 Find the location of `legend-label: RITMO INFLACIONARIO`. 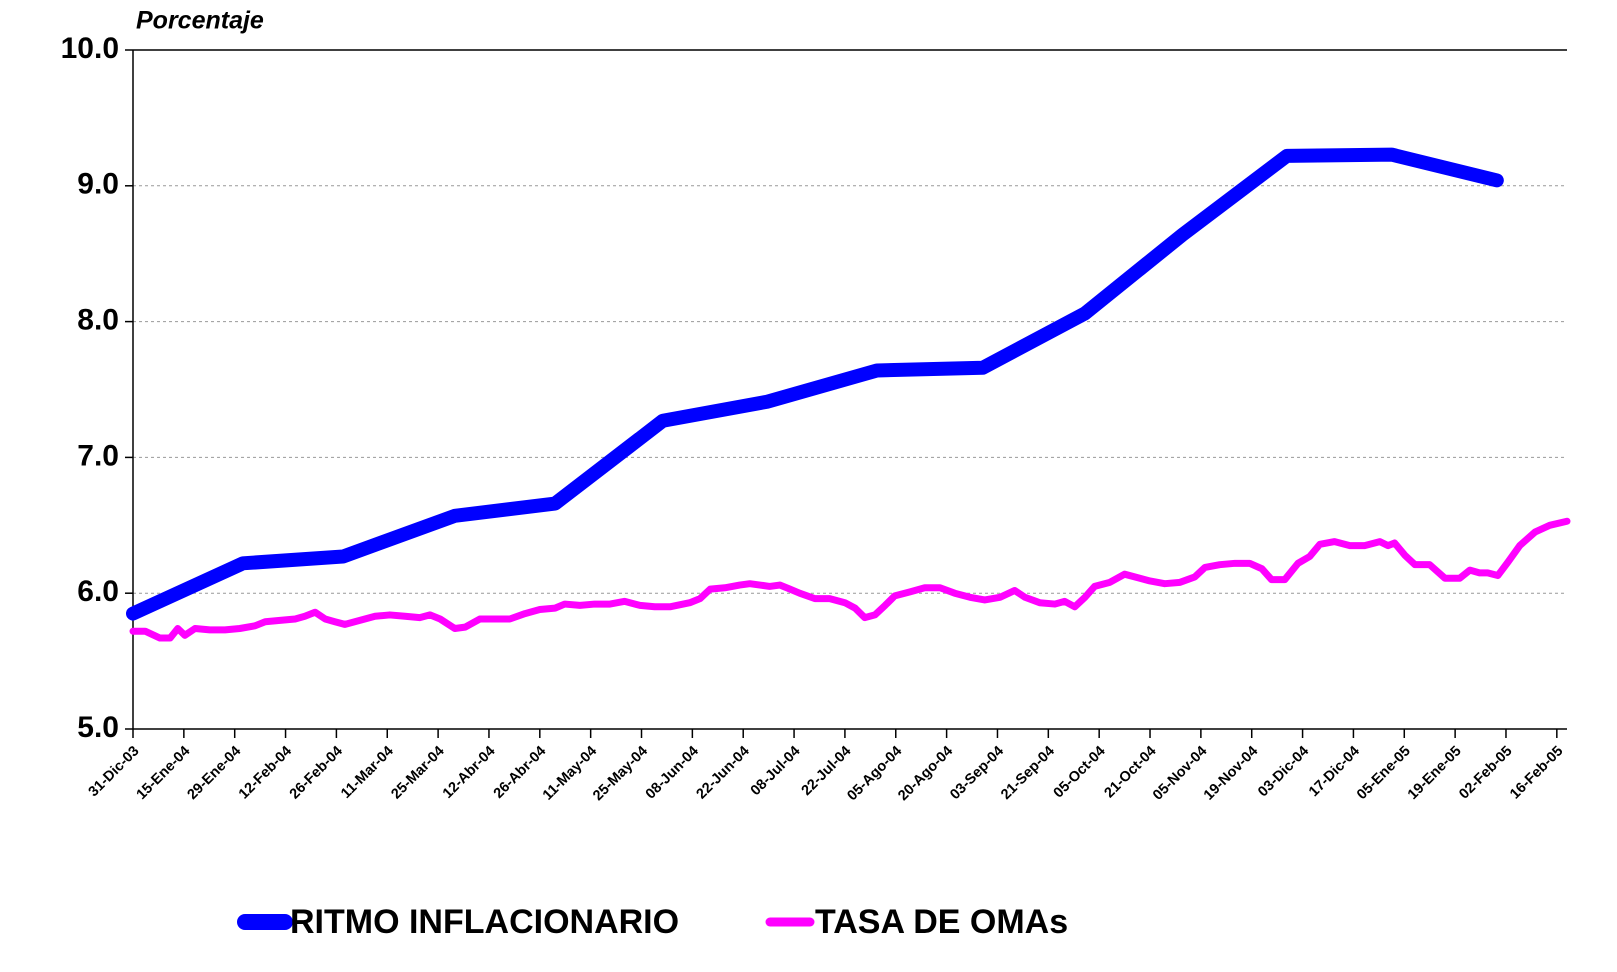

legend-label: RITMO INFLACIONARIO is located at coordinates (484, 922).